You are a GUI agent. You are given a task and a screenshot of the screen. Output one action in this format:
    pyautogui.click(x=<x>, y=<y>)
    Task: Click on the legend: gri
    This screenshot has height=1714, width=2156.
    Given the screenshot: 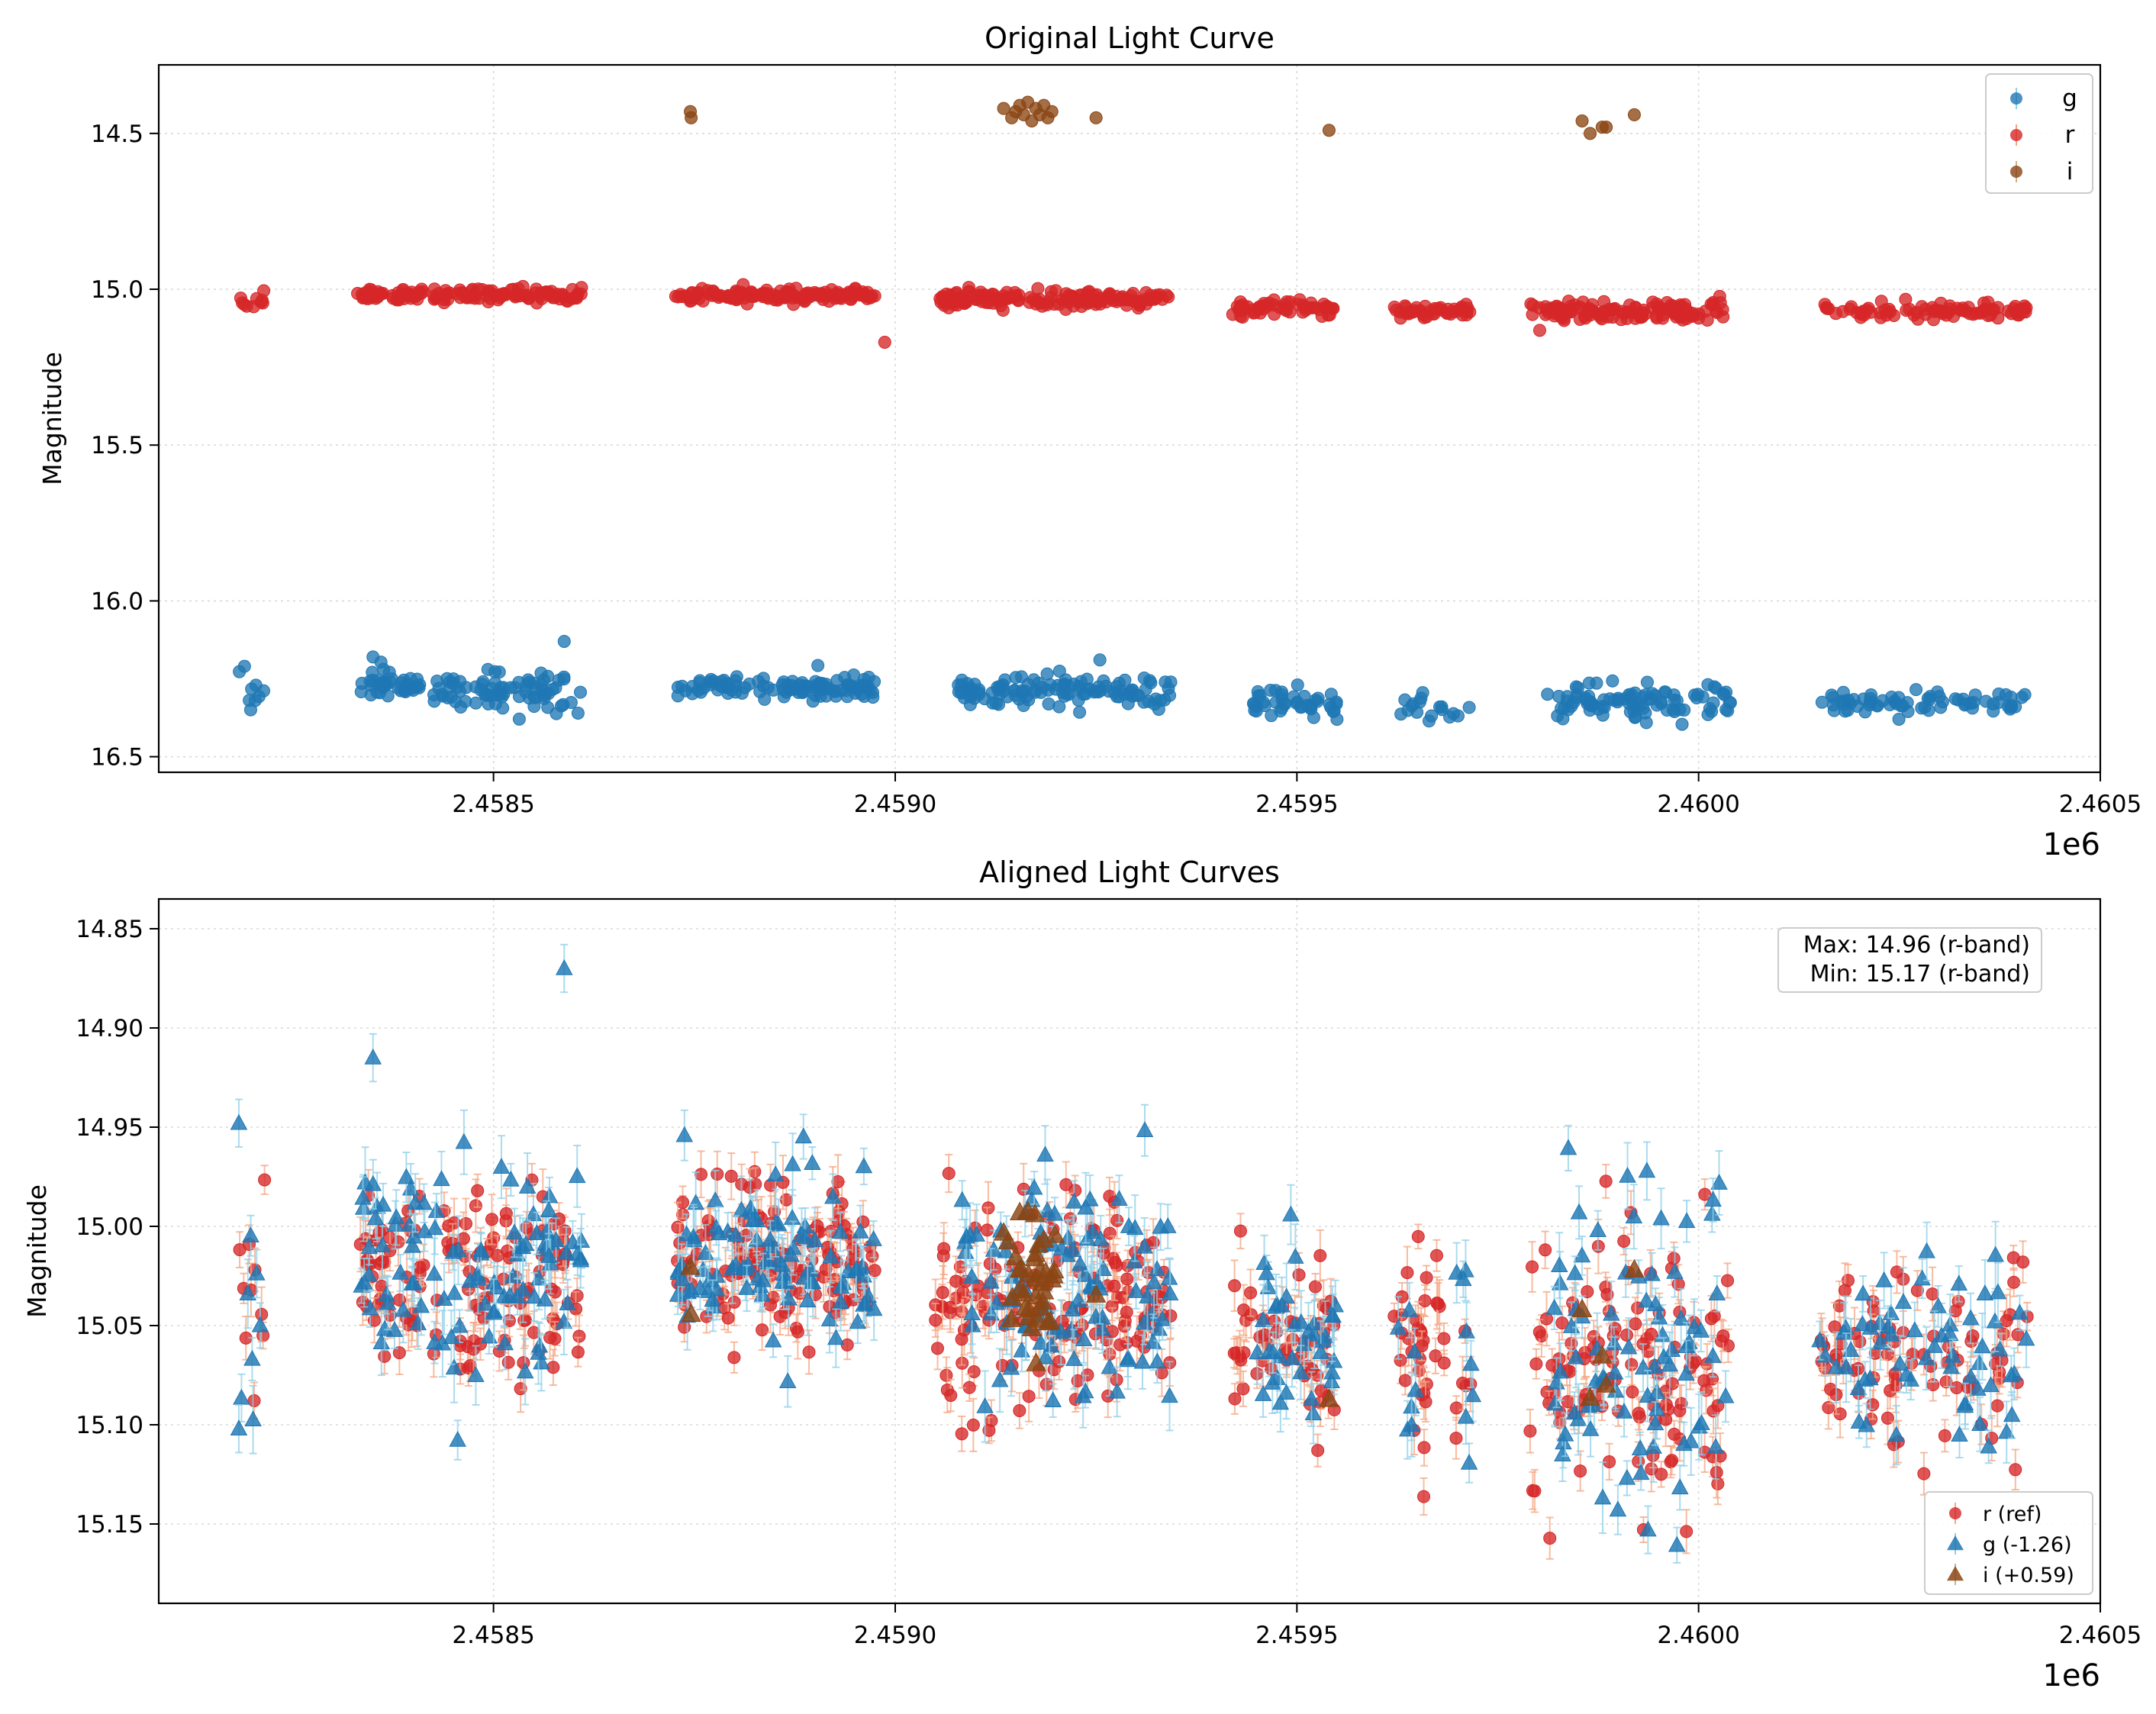 What is the action you would take?
    pyautogui.click(x=2039, y=133)
    